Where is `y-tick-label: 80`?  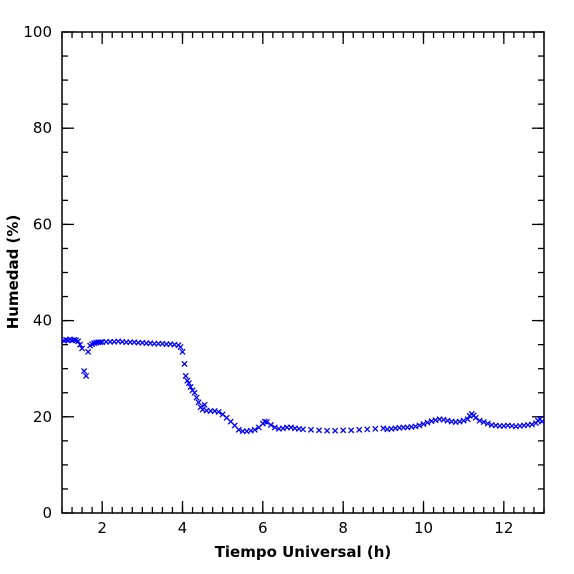
y-tick-label: 80 is located at coordinates (42, 128).